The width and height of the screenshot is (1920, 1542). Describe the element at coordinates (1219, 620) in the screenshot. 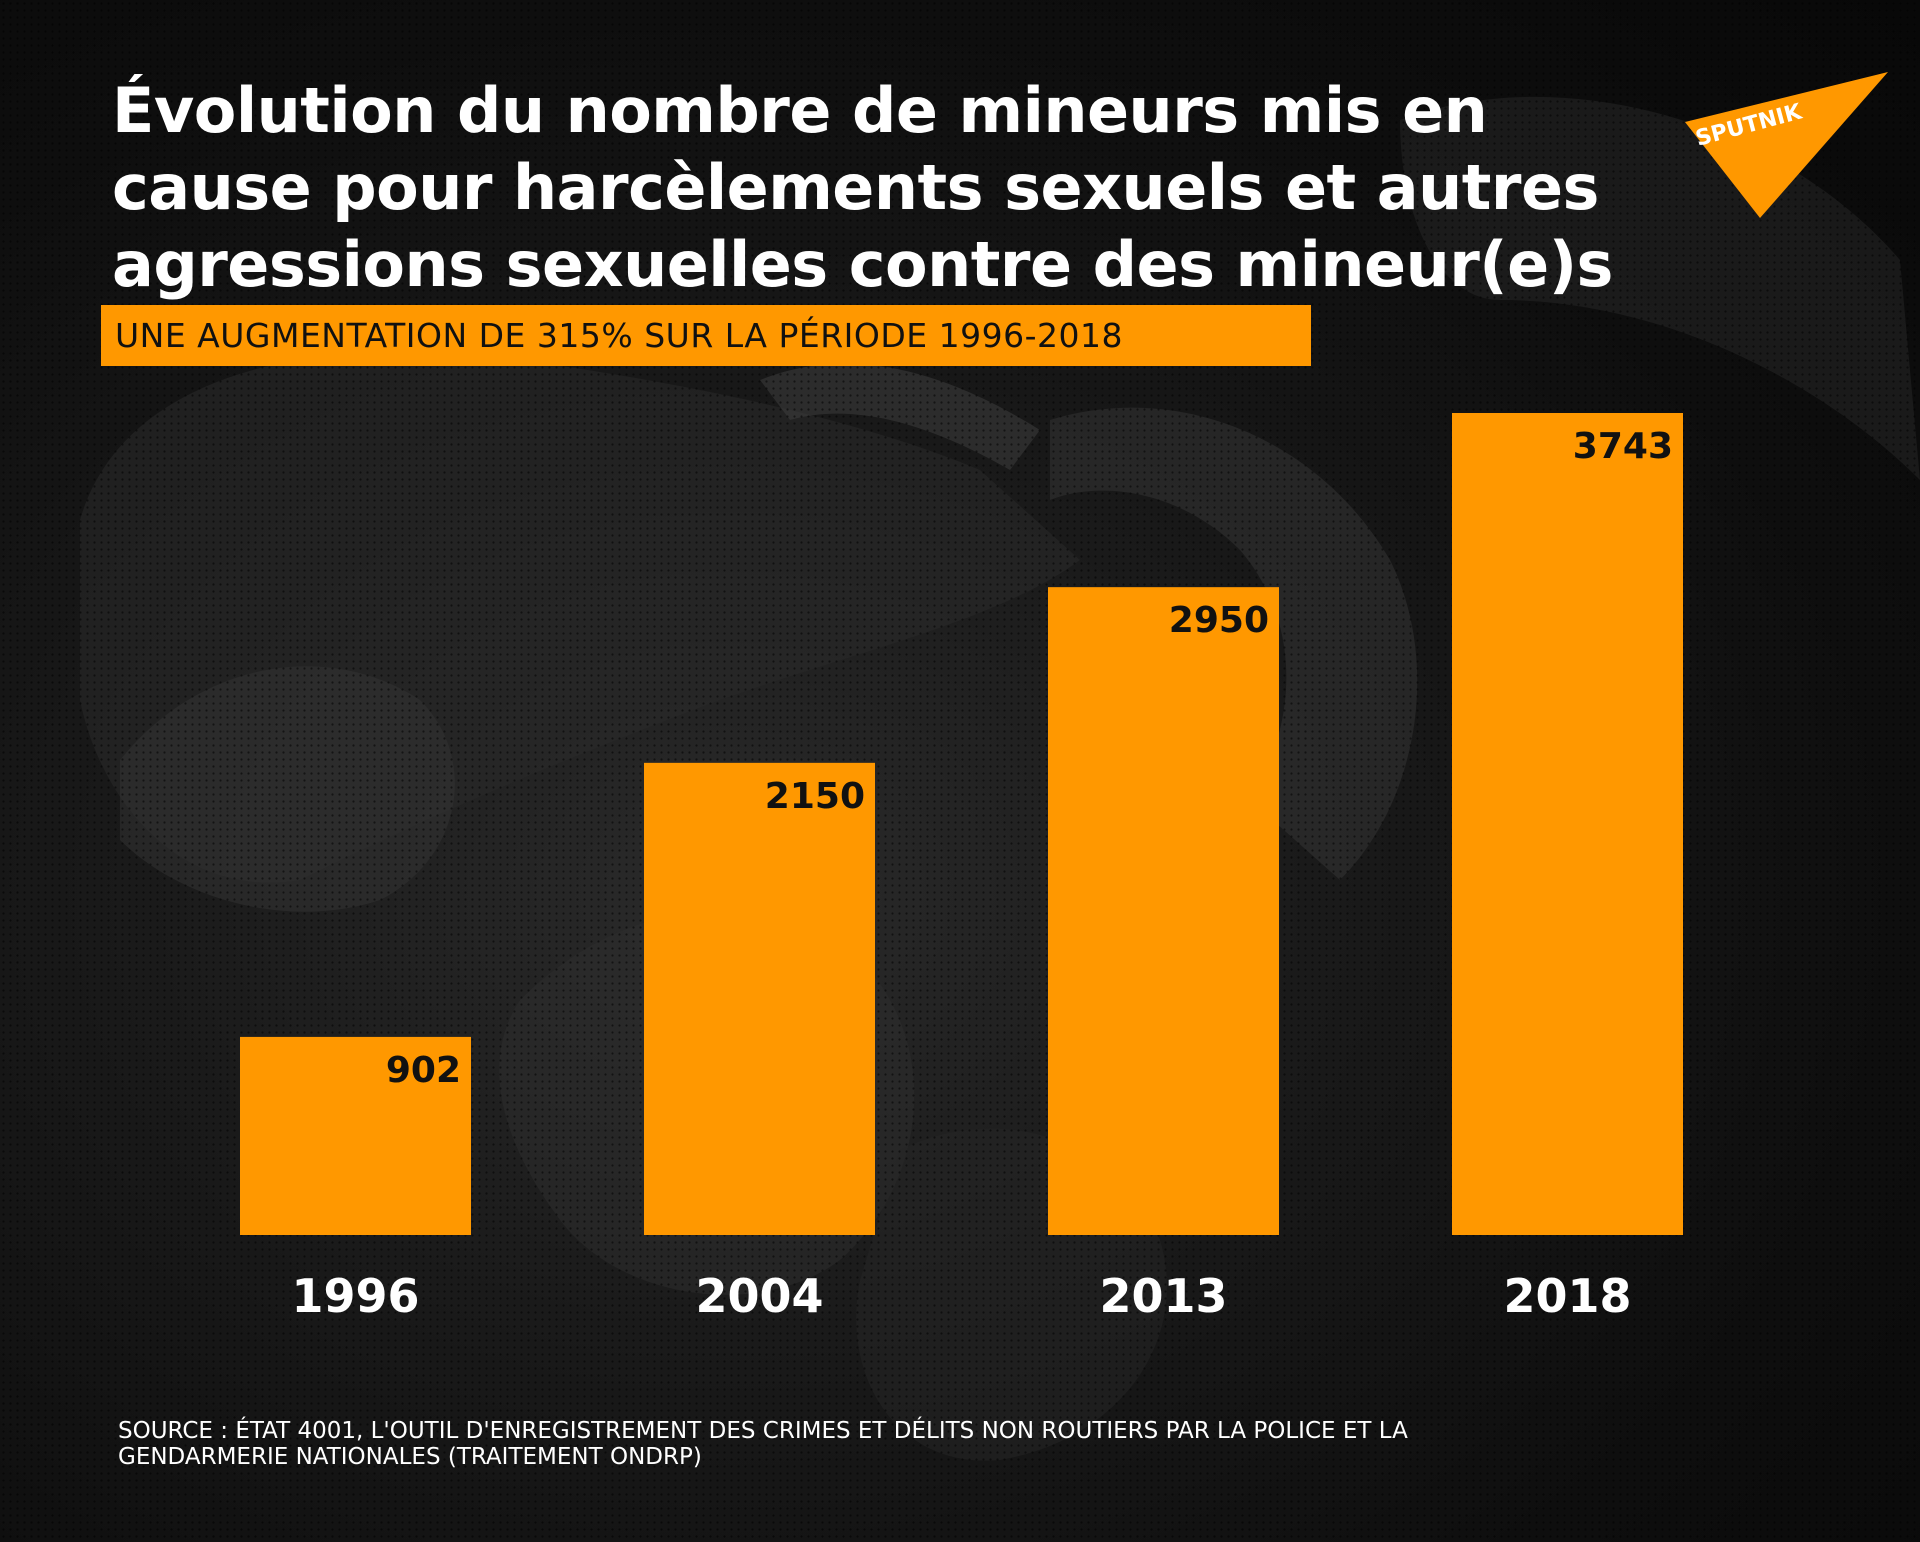

I see `bar-value-label: 2950` at that location.